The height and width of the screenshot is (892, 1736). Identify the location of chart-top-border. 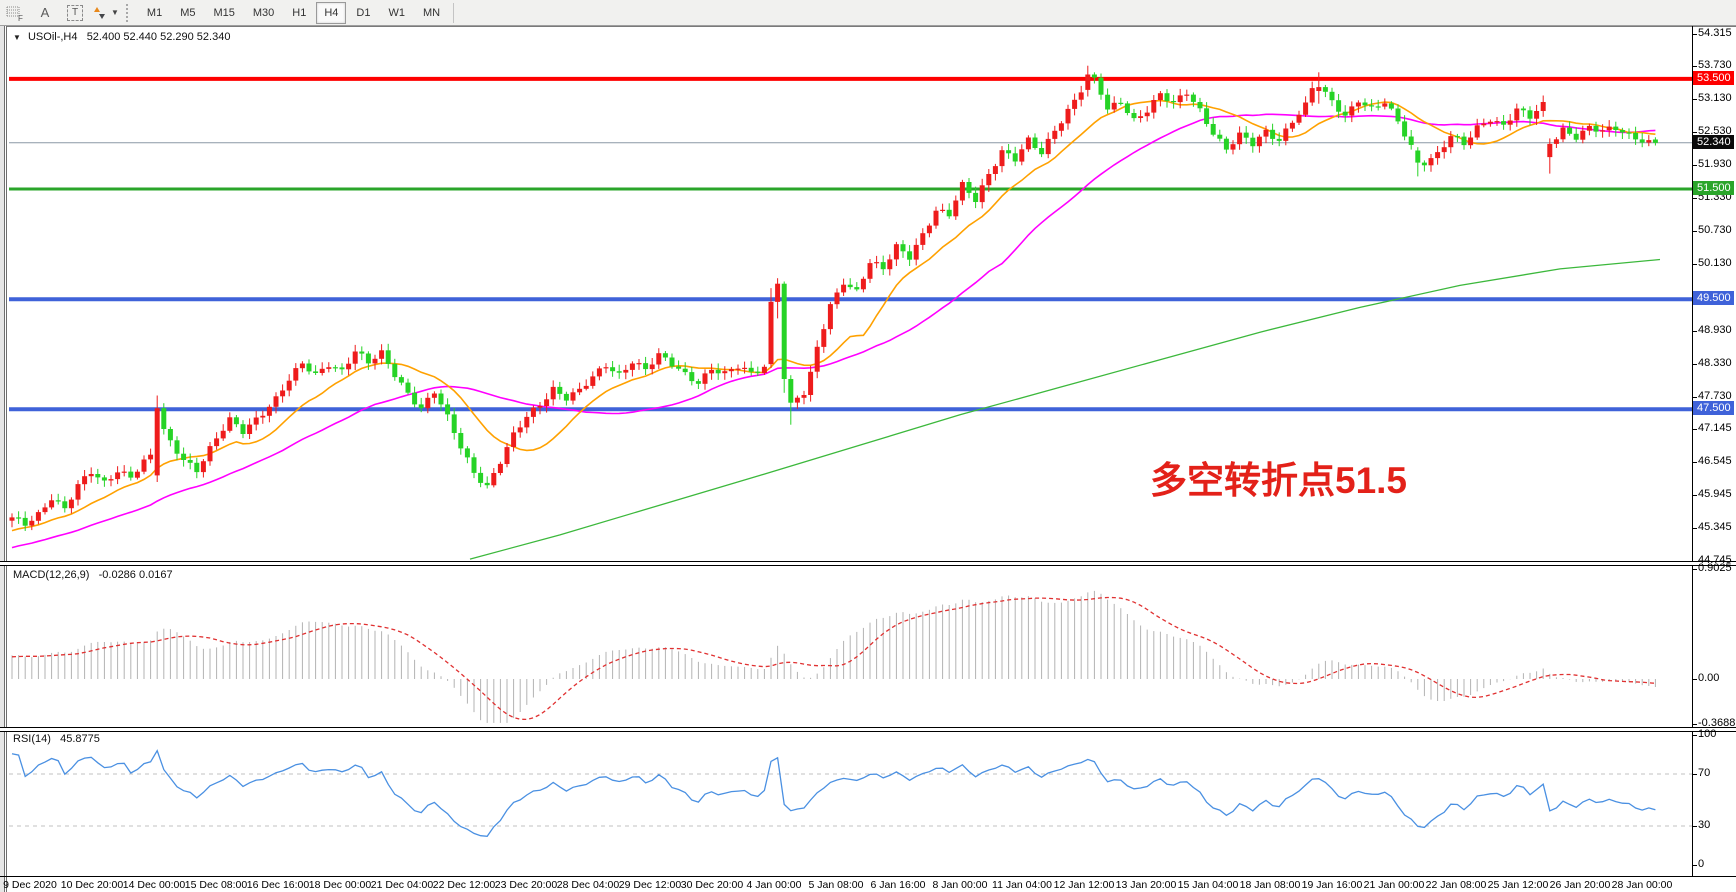
(868, 26).